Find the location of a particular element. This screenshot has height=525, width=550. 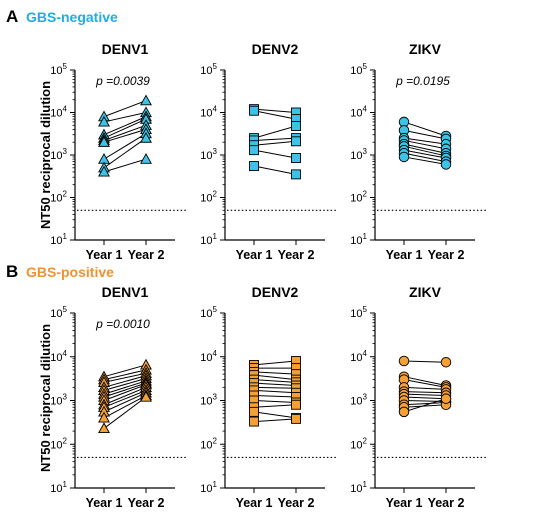

p-value-annotation: p =0.0195 is located at coordinates (422, 81).